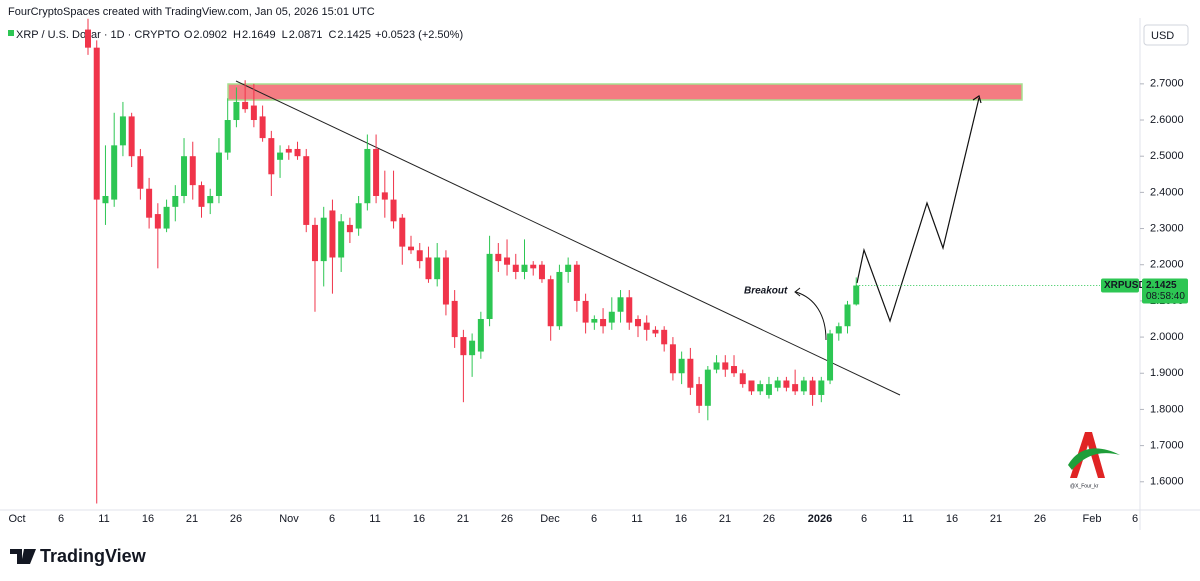  What do you see at coordinates (1162, 36) in the screenshot?
I see `currency: USD` at bounding box center [1162, 36].